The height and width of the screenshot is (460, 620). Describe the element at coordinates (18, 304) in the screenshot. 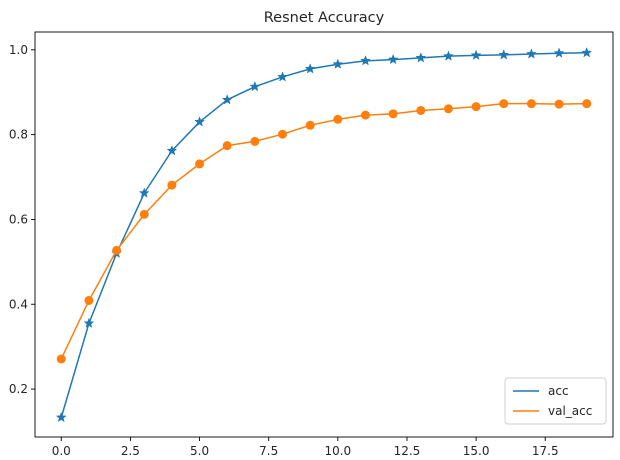

I see `y-tick-label: 0.4` at that location.